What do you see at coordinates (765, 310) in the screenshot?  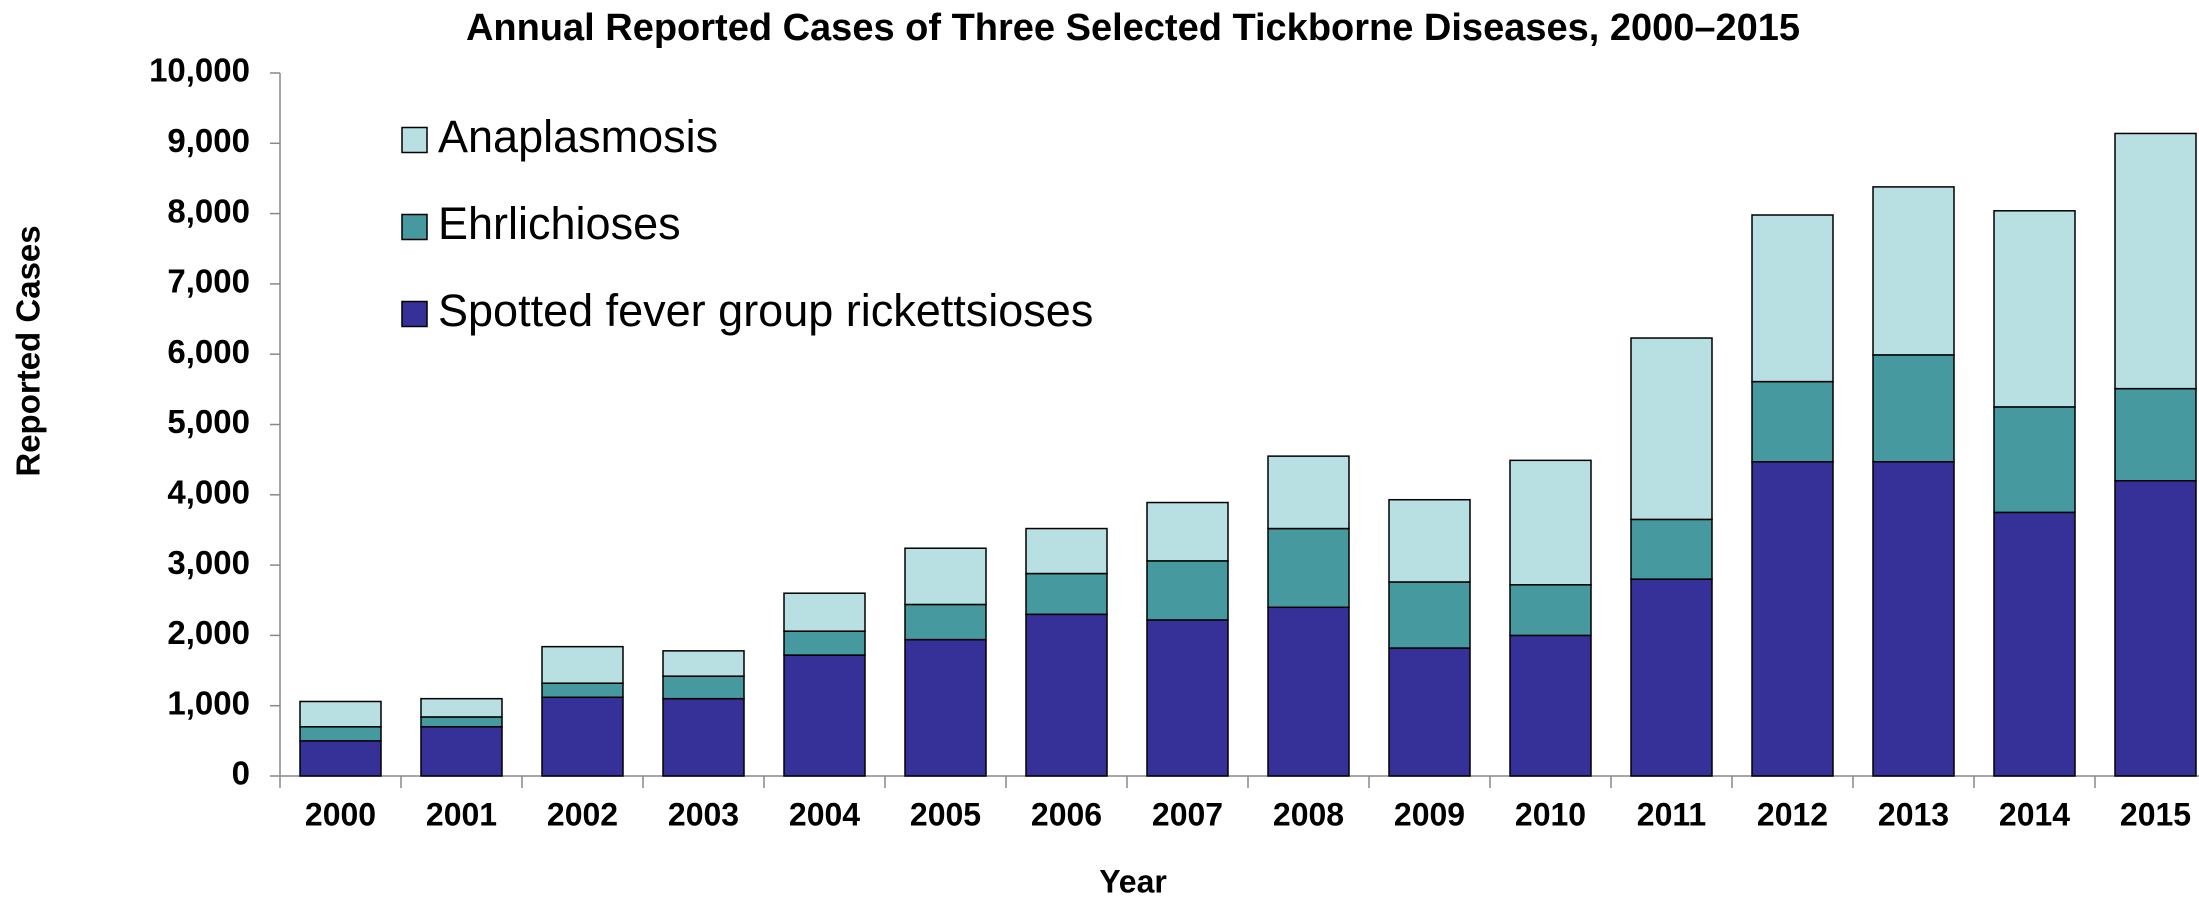 I see `legend-label: Spotted fever group rickettsioses` at bounding box center [765, 310].